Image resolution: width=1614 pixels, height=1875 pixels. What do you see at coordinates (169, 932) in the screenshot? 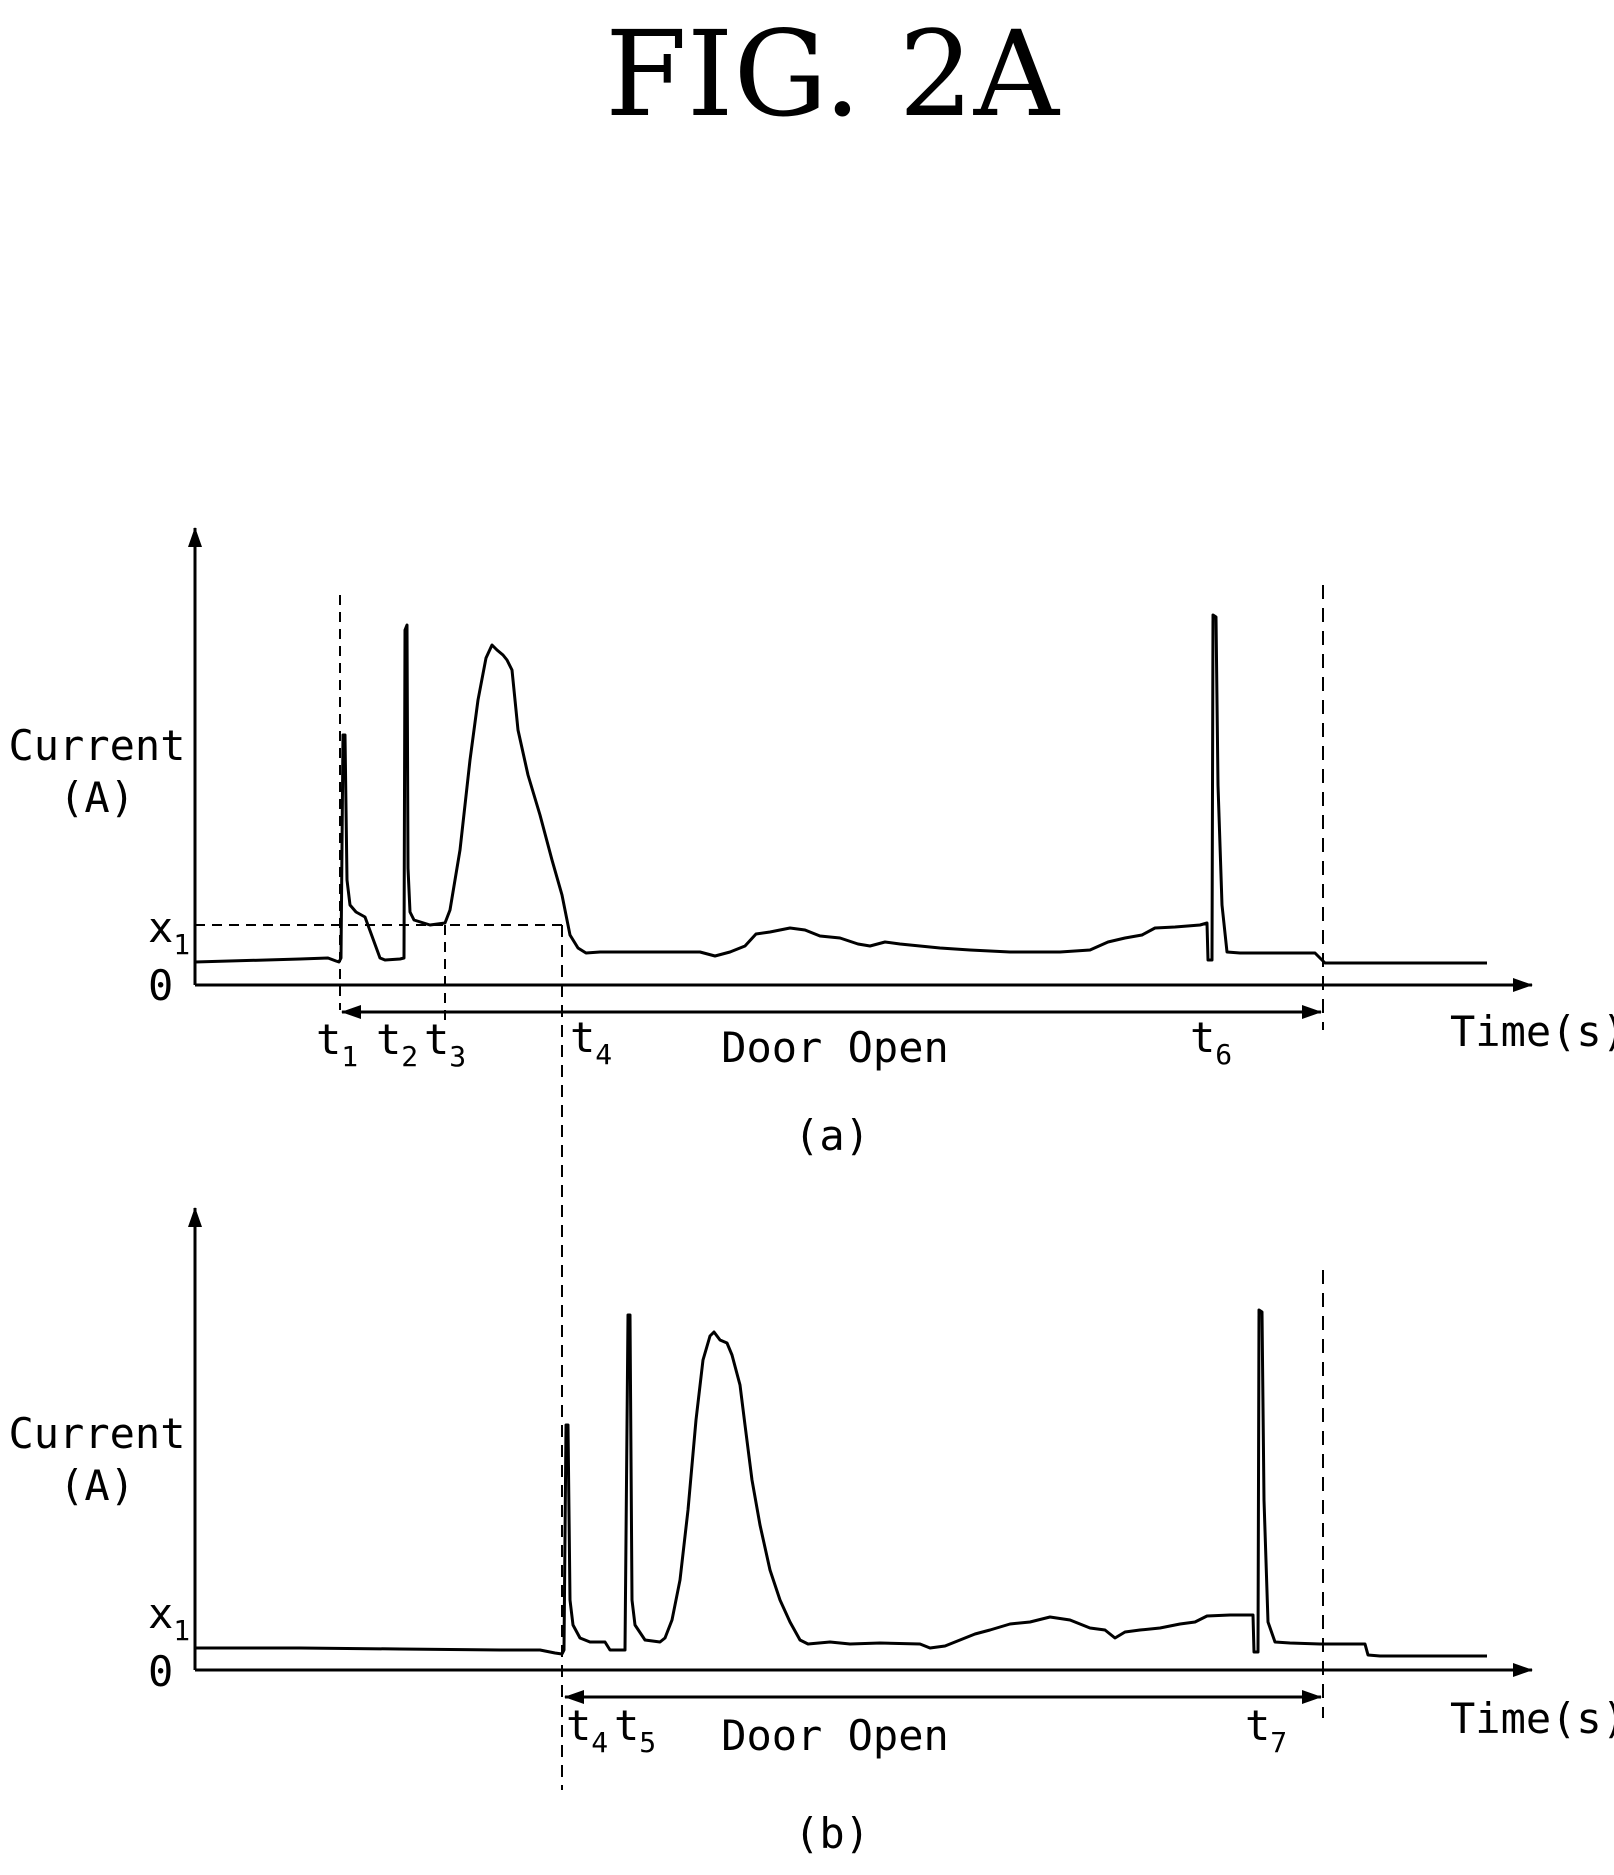
I see `threshold-label-a: x1` at bounding box center [169, 932].